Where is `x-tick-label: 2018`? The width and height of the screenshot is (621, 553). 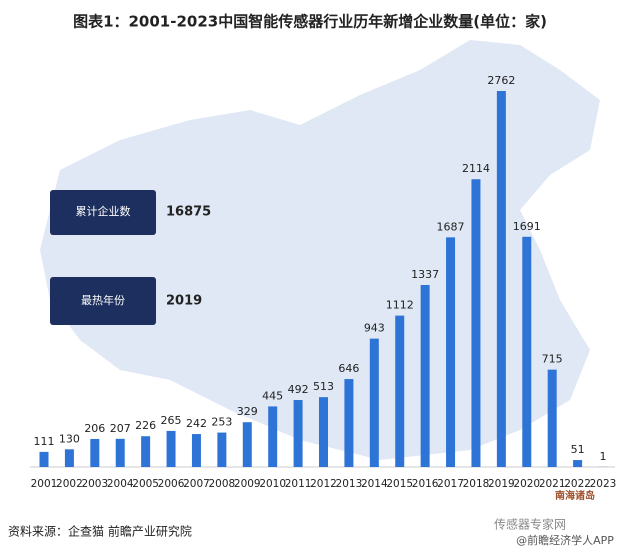
x-tick-label: 2018 is located at coordinates (476, 484).